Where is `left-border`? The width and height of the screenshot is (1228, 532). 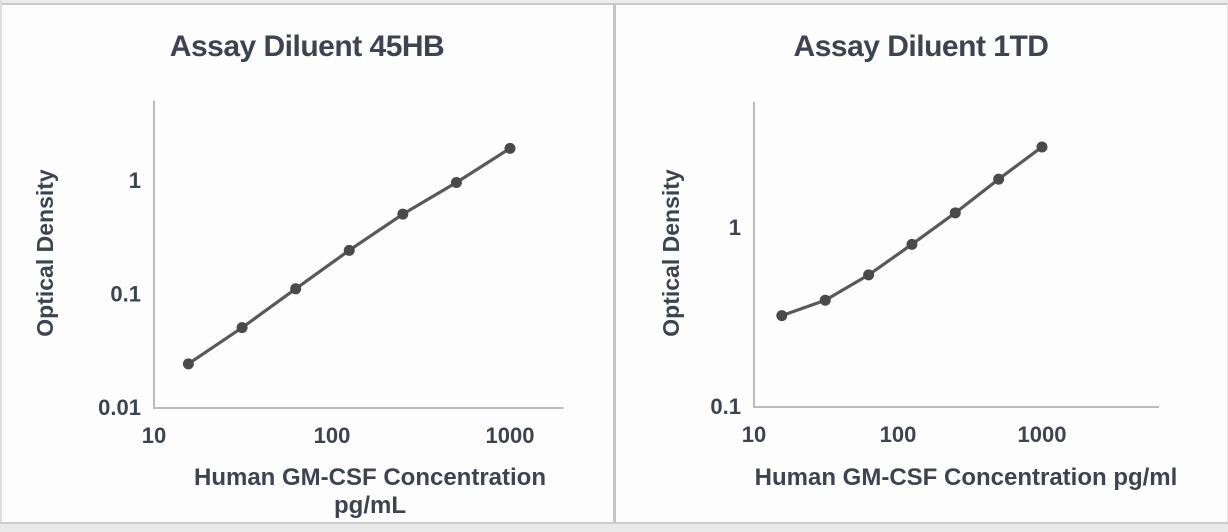
left-border is located at coordinates (1, 261).